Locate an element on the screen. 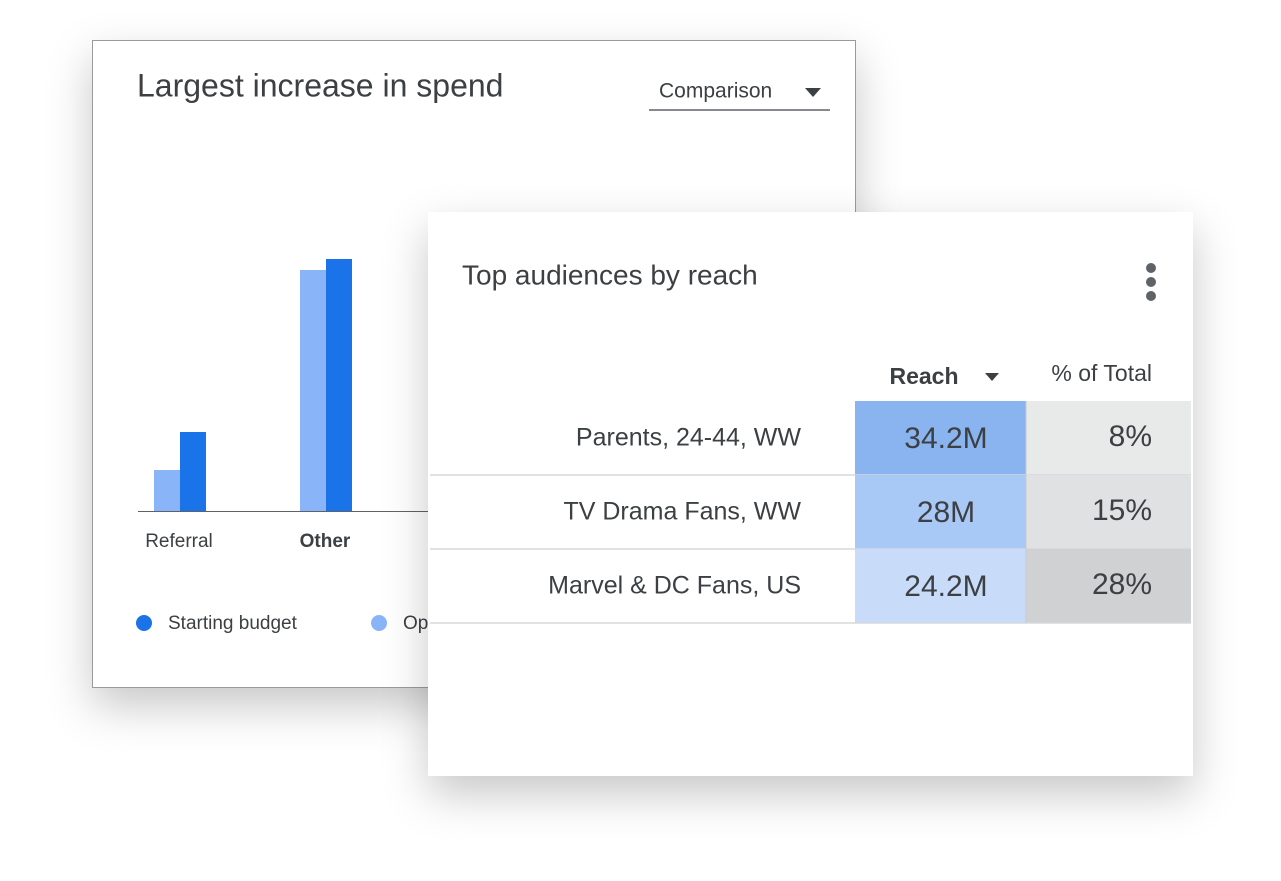 The height and width of the screenshot is (881, 1281). dropdown-label: Comparison is located at coordinates (715, 91).